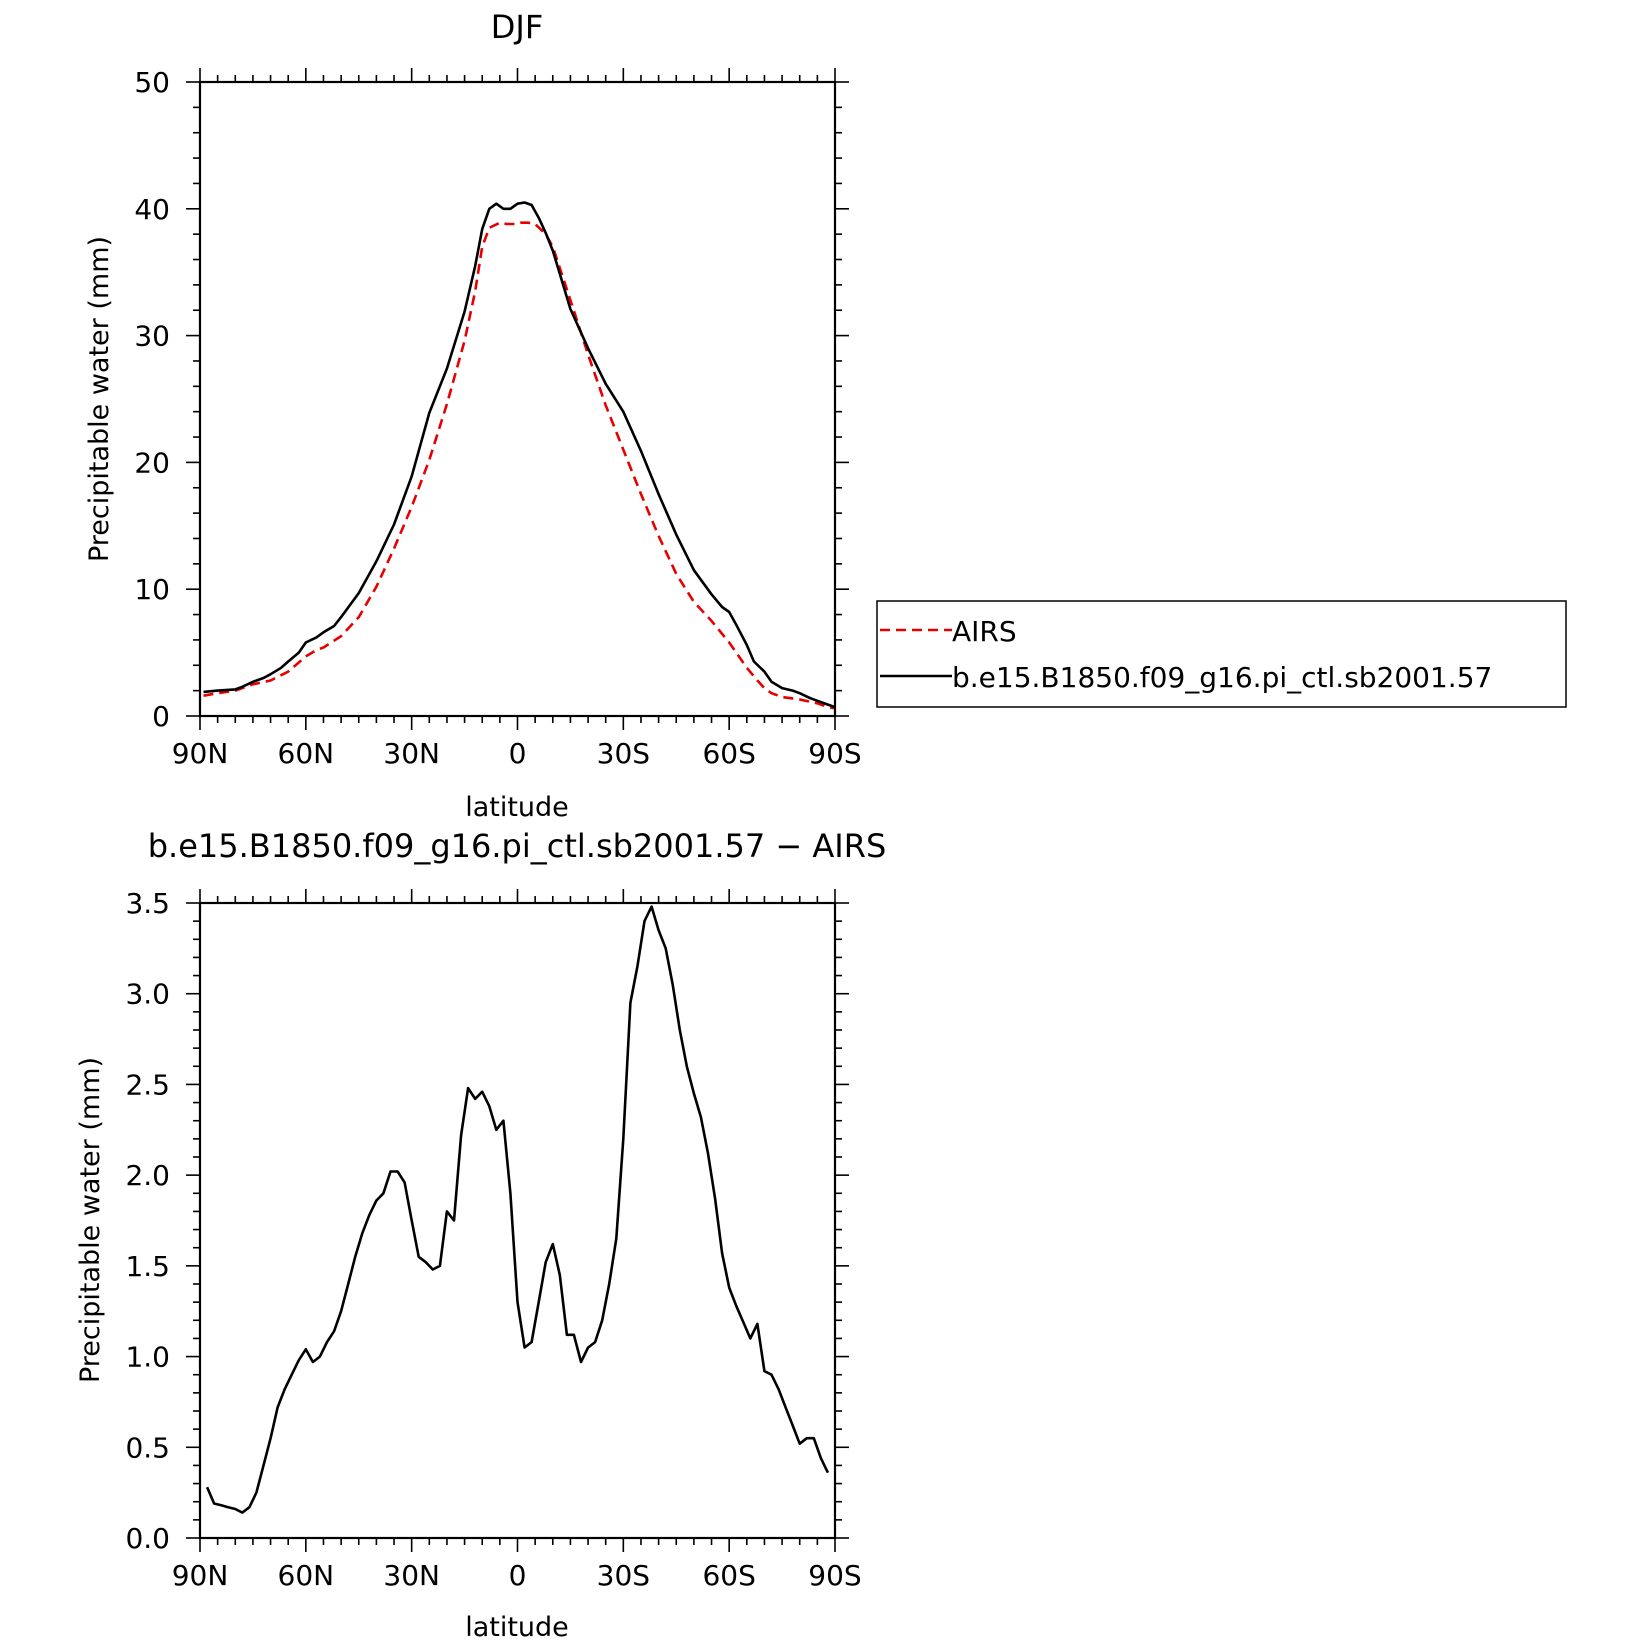 The height and width of the screenshot is (1641, 1641). I want to click on y-tick-label: 10, so click(152, 589).